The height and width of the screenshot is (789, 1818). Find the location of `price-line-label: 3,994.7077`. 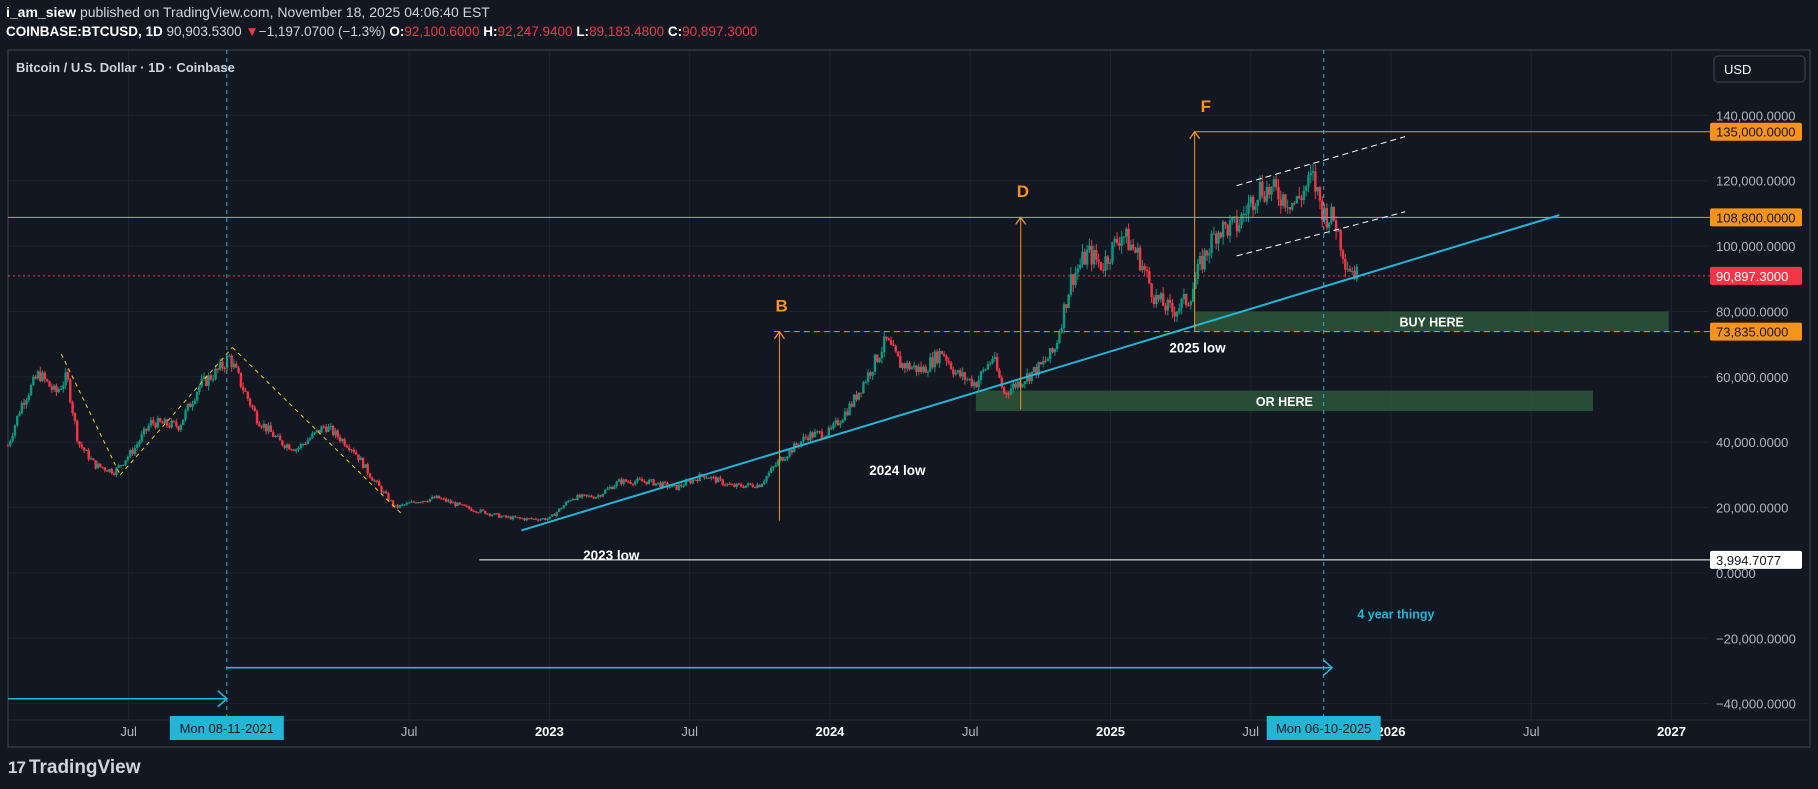

price-line-label: 3,994.7077 is located at coordinates (1748, 560).